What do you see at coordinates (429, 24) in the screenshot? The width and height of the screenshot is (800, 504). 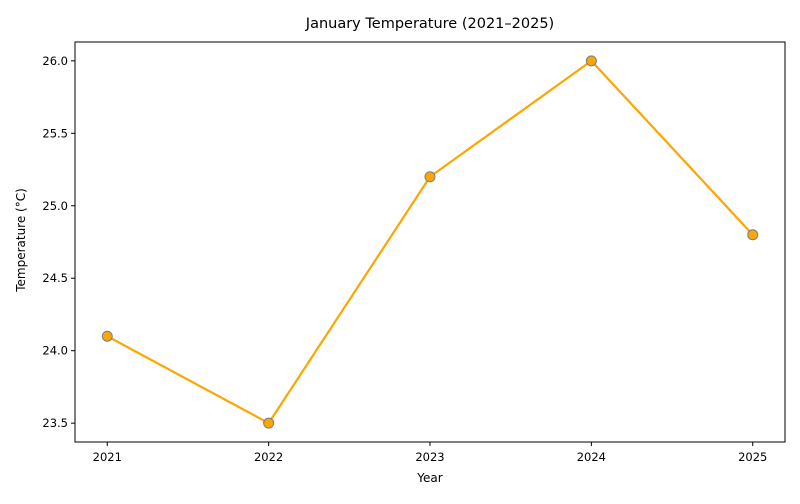 I see `chart-title: January Temperature (2021–2025)` at bounding box center [429, 24].